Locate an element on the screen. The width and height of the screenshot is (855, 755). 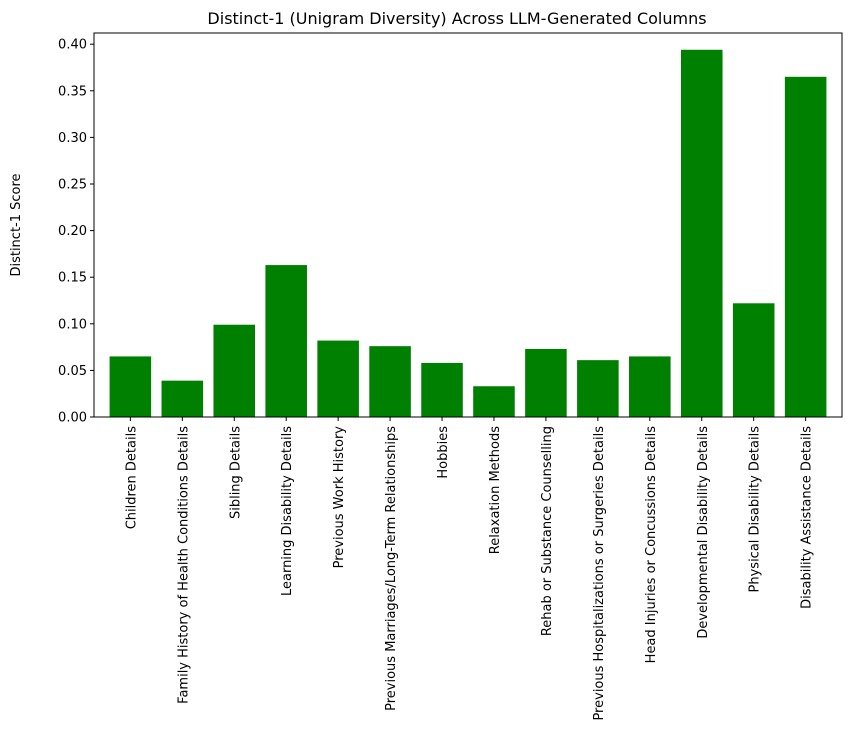
x-tick-label: Physical Disability Details is located at coordinates (755, 509).